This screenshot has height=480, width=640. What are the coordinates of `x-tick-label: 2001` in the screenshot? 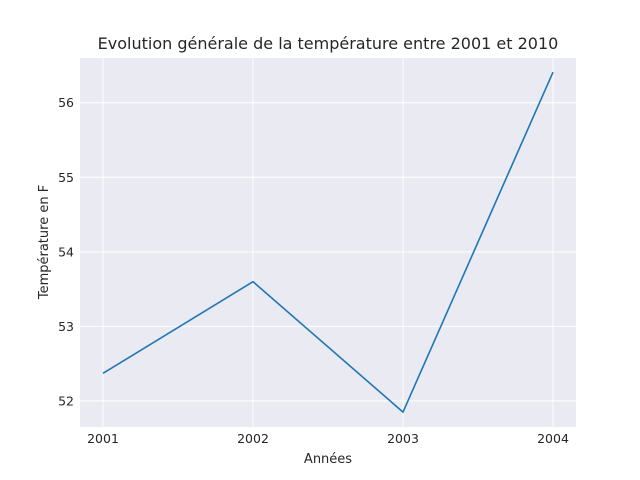 It's located at (103, 438).